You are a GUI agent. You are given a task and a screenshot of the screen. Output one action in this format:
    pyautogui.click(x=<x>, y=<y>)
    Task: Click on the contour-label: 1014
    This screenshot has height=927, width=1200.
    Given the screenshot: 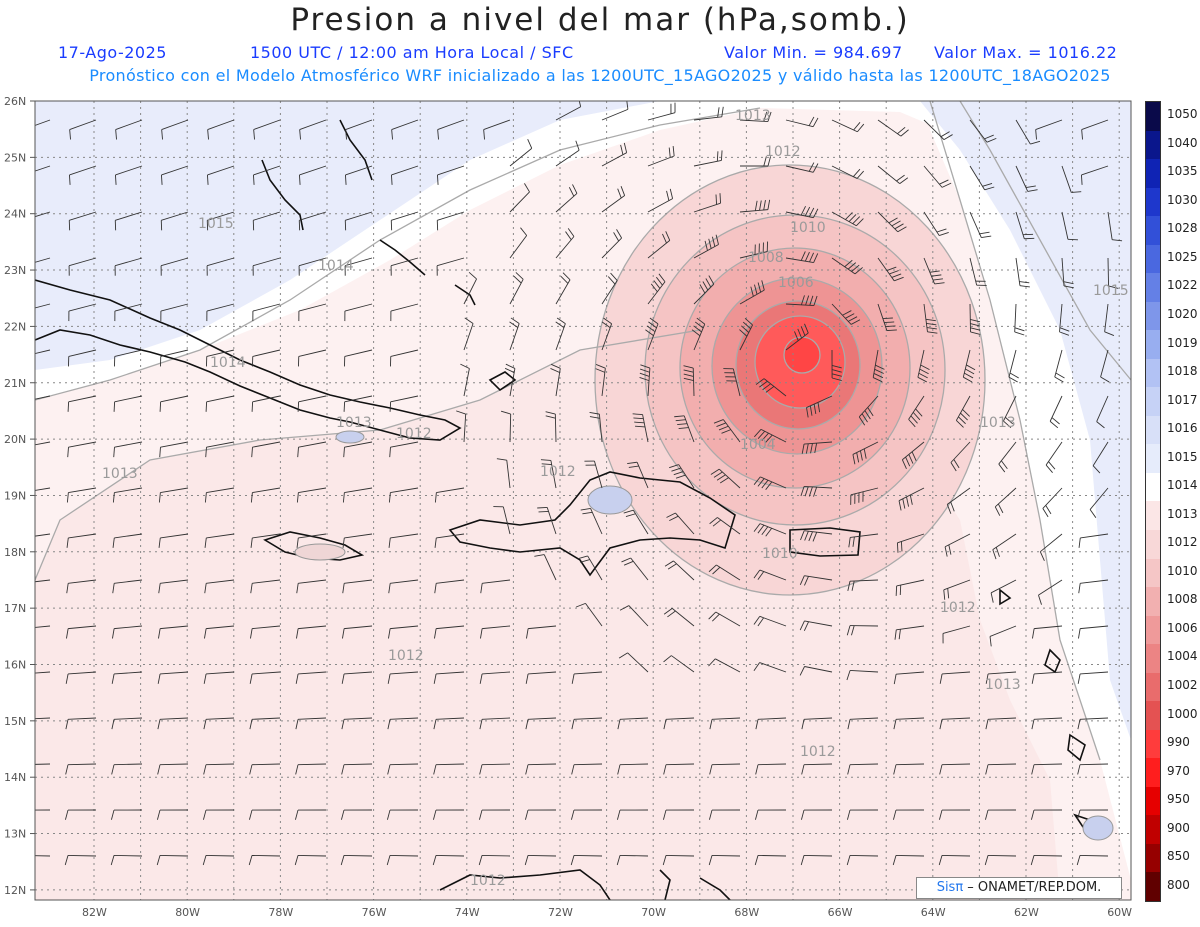 What is the action you would take?
    pyautogui.click(x=228, y=363)
    